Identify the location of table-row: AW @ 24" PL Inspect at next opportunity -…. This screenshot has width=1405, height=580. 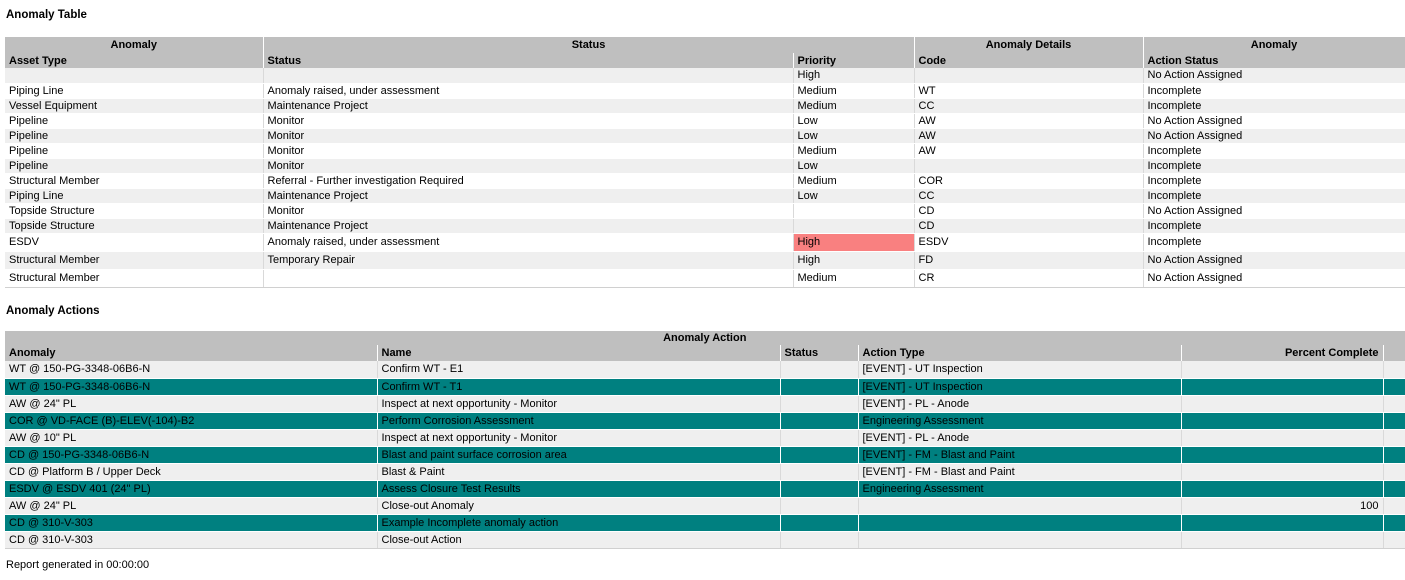
(705, 404).